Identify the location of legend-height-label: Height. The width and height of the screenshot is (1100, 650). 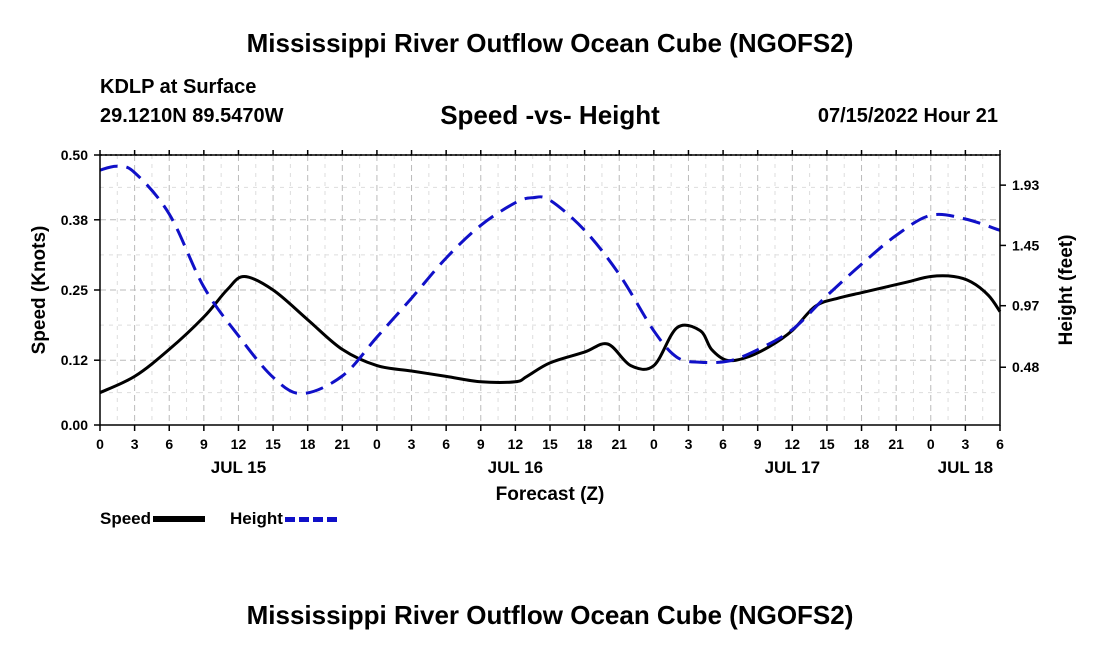
(256, 518).